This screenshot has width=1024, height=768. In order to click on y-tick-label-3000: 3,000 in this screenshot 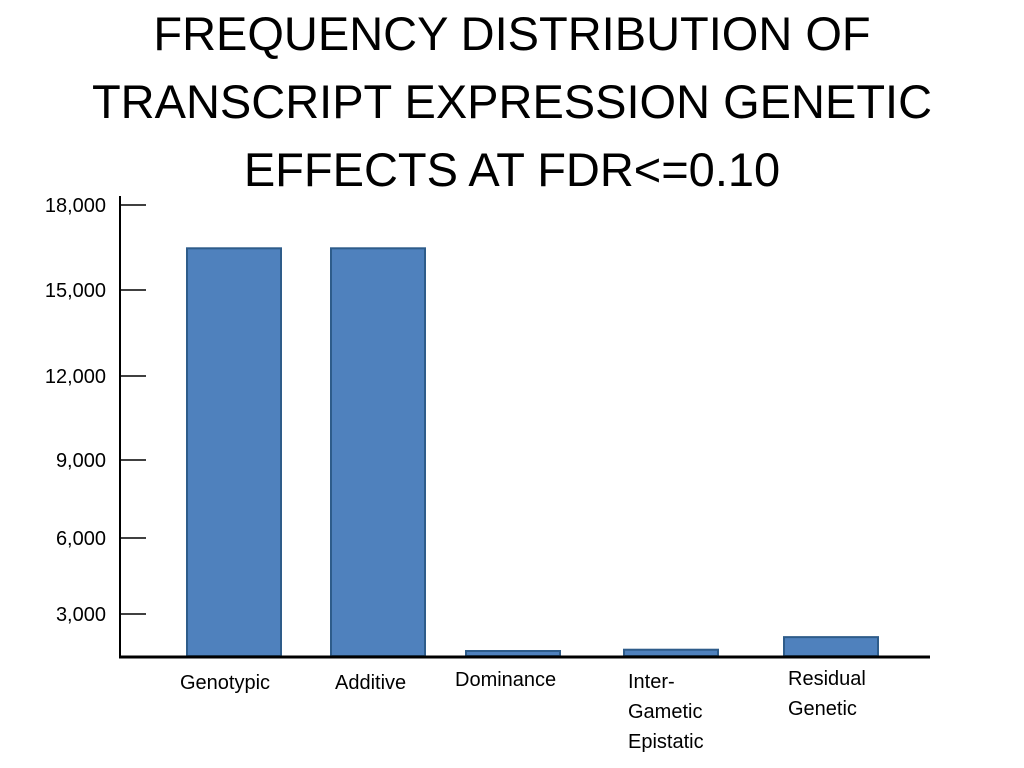, I will do `click(81, 615)`.